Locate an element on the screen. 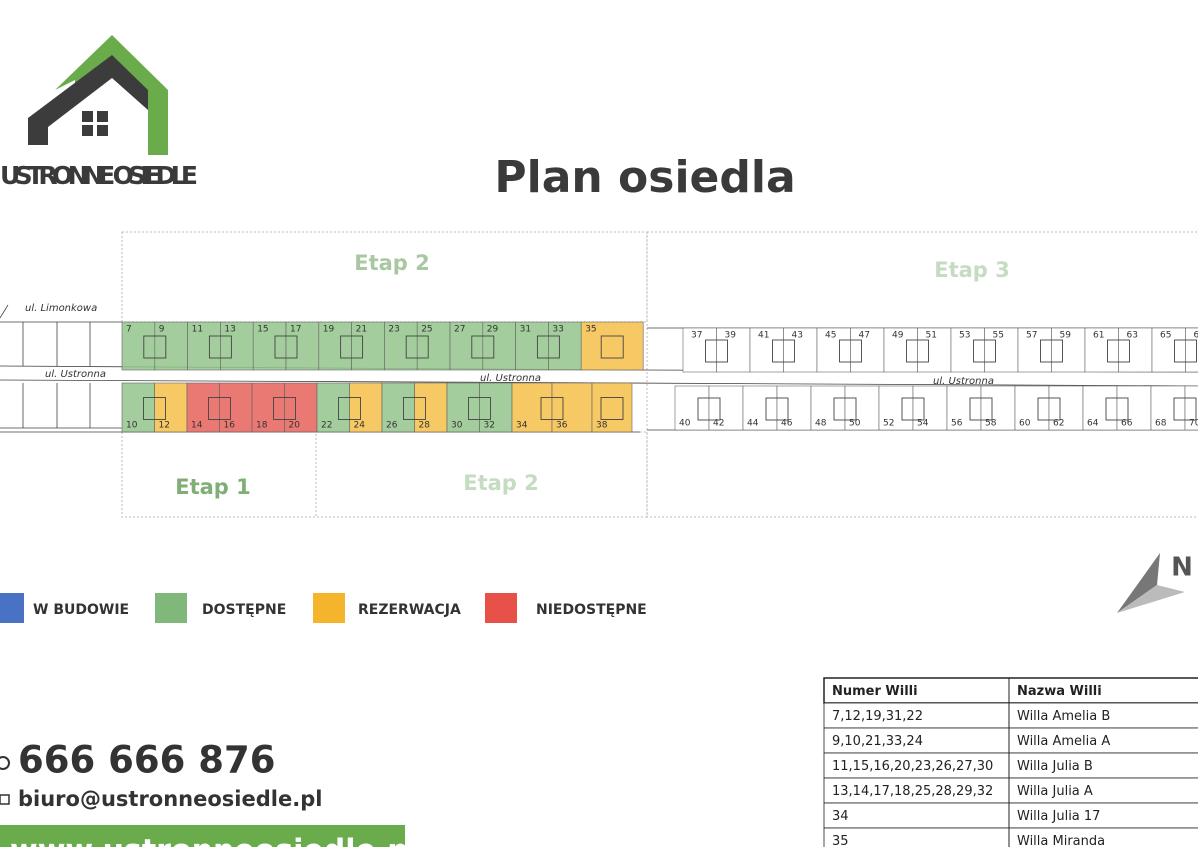 This screenshot has height=847, width=1198. website-bar is located at coordinates (202, 836).